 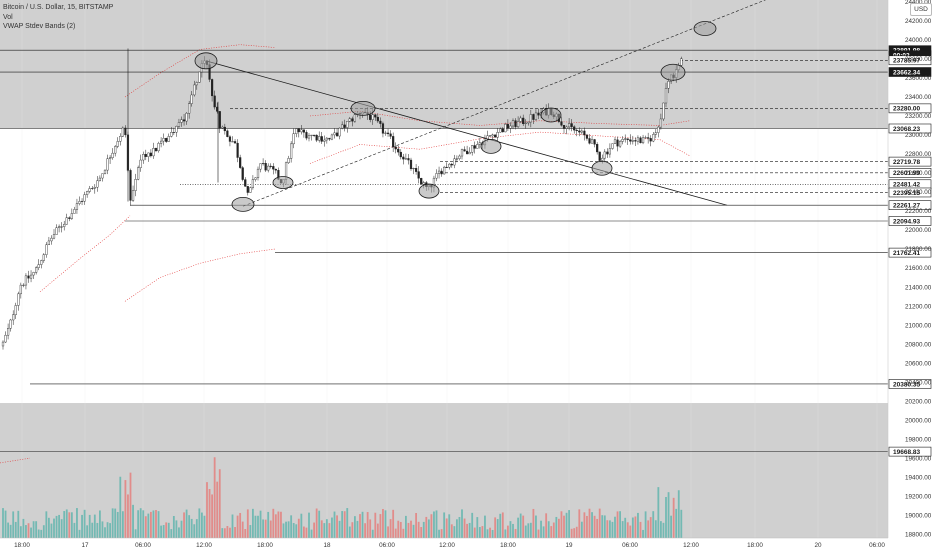 I want to click on price-tick-label: 24000.00, so click(x=918, y=40).